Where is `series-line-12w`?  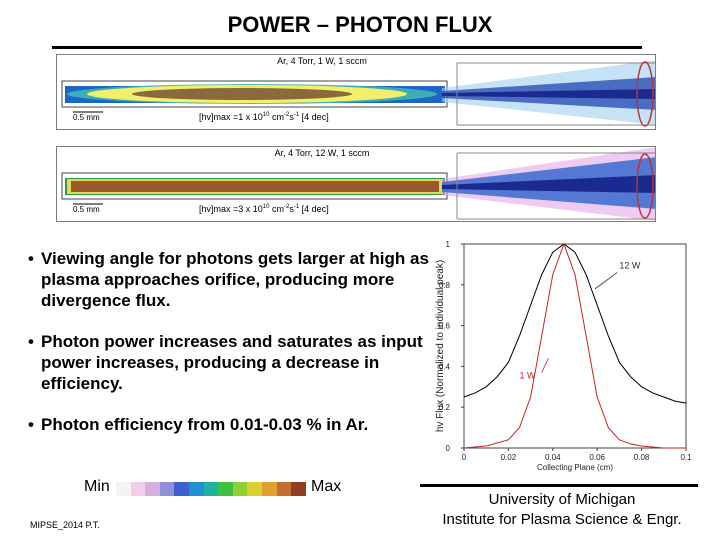 series-line-12w is located at coordinates (575, 323).